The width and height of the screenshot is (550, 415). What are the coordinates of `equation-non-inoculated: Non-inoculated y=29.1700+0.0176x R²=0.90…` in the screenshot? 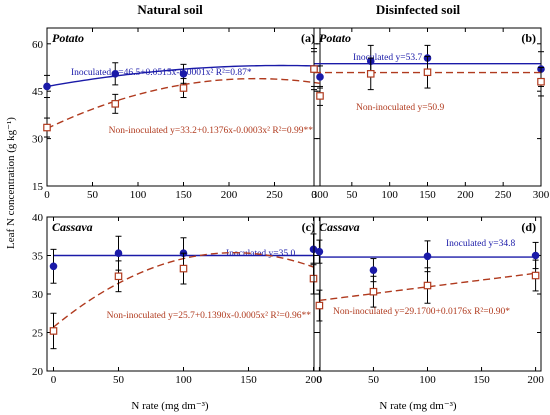 It's located at (421, 312).